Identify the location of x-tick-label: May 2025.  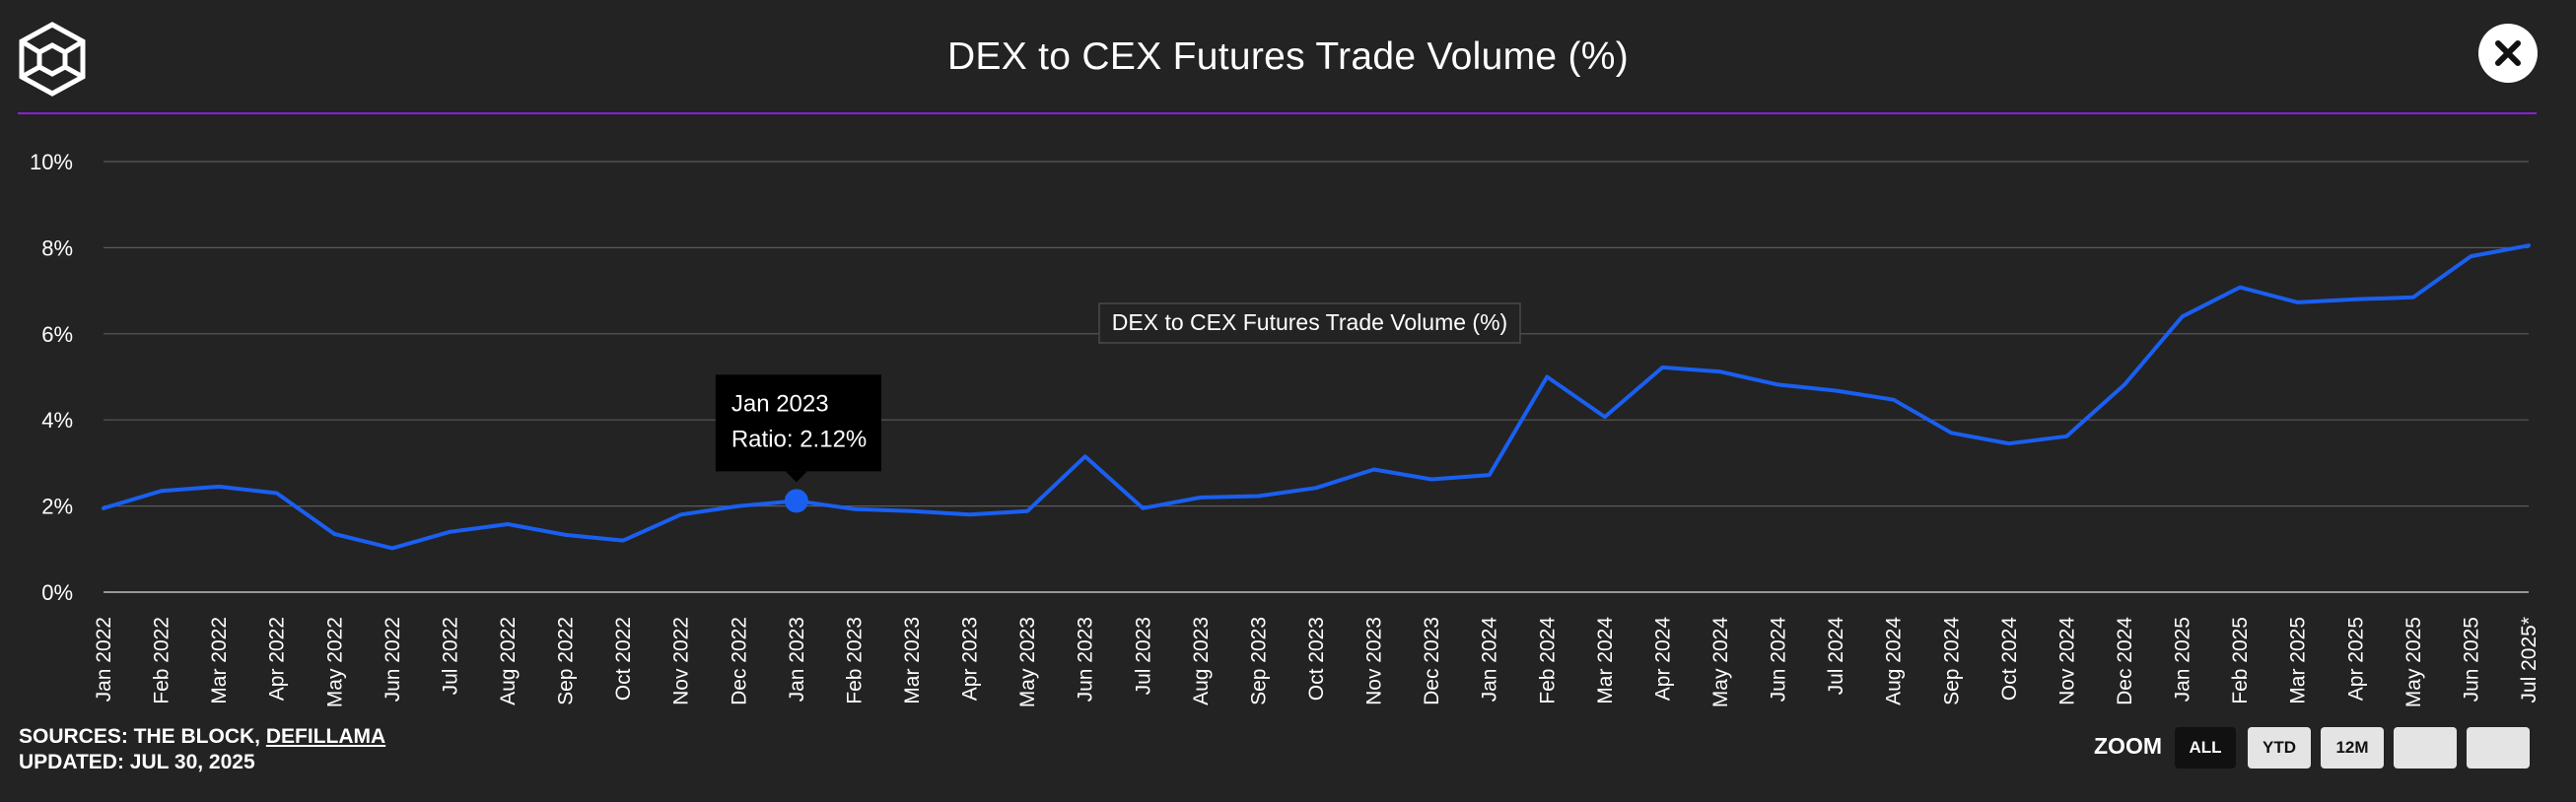
(2413, 662).